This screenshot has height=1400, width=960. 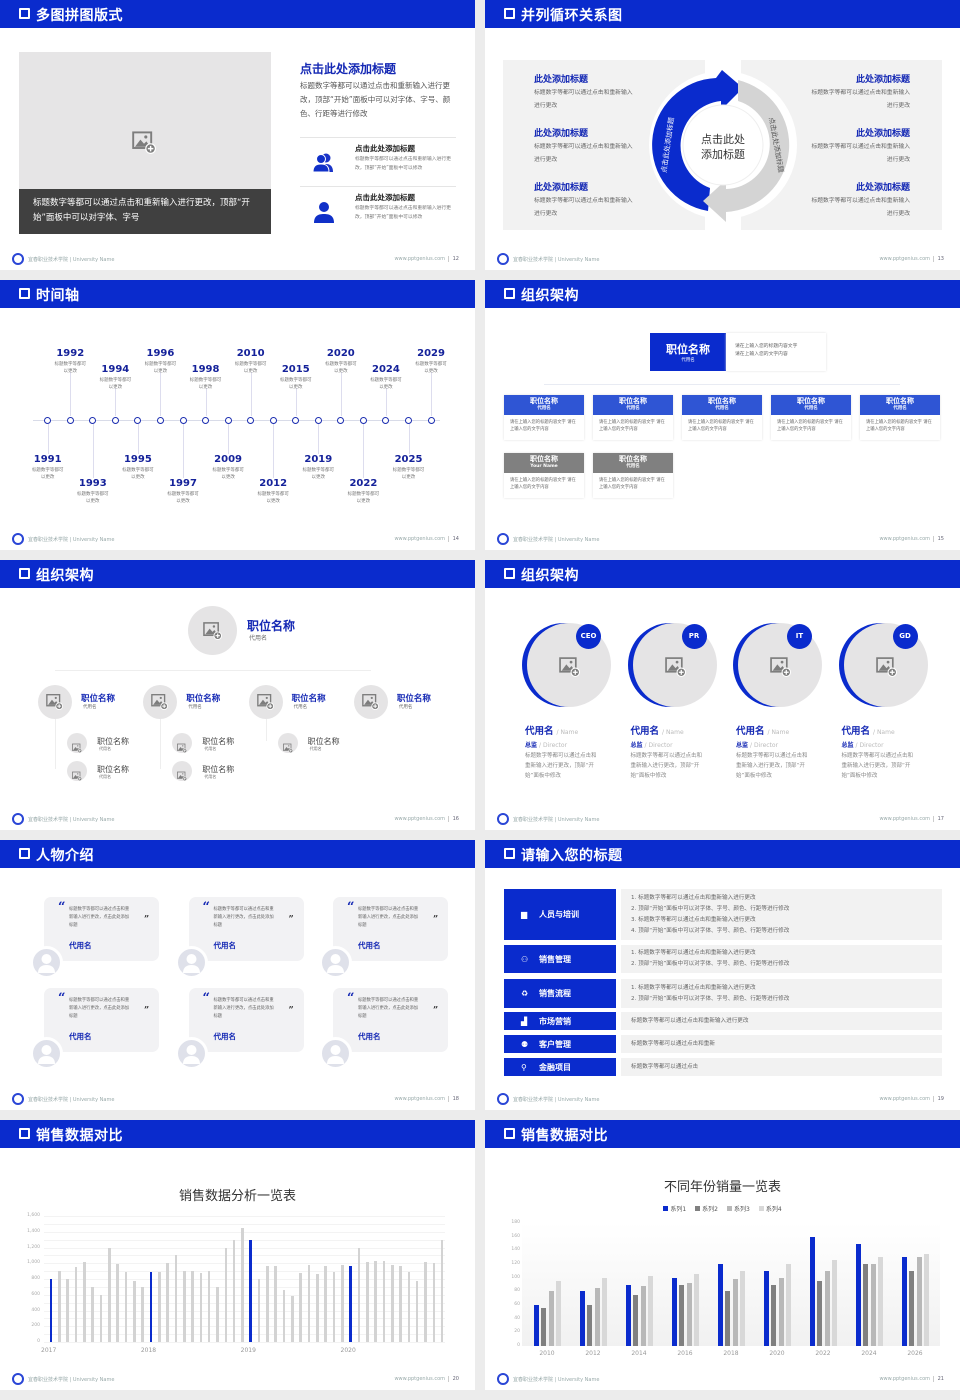 I want to click on category-button: ▆ 人员与培训, so click(x=560, y=914).